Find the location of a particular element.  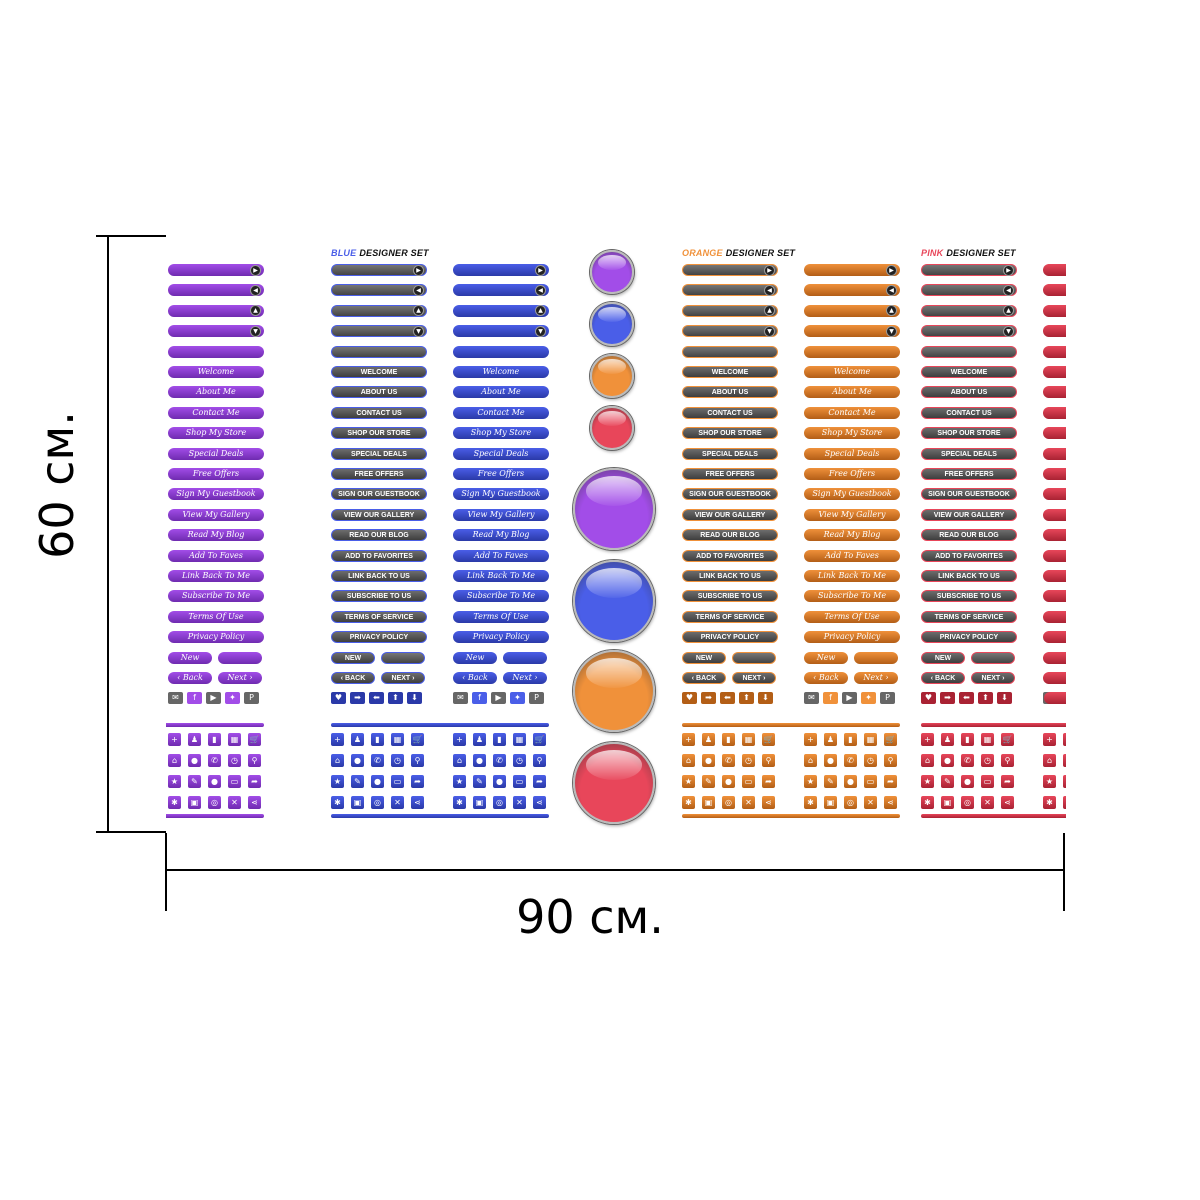

nav-button-caps: LINK BACK TO US is located at coordinates (730, 576).